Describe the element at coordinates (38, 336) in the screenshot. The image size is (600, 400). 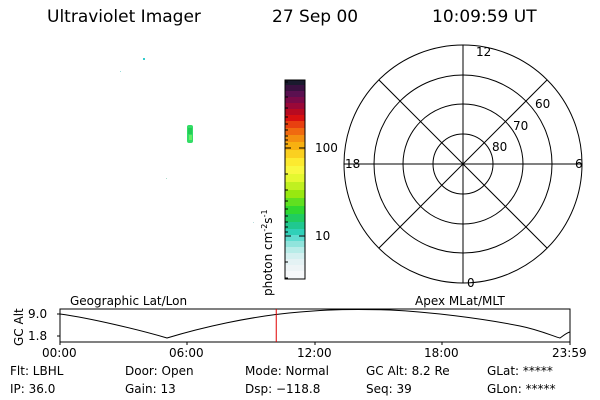
I see `timeline-y-tick-bottom: 1.8` at that location.